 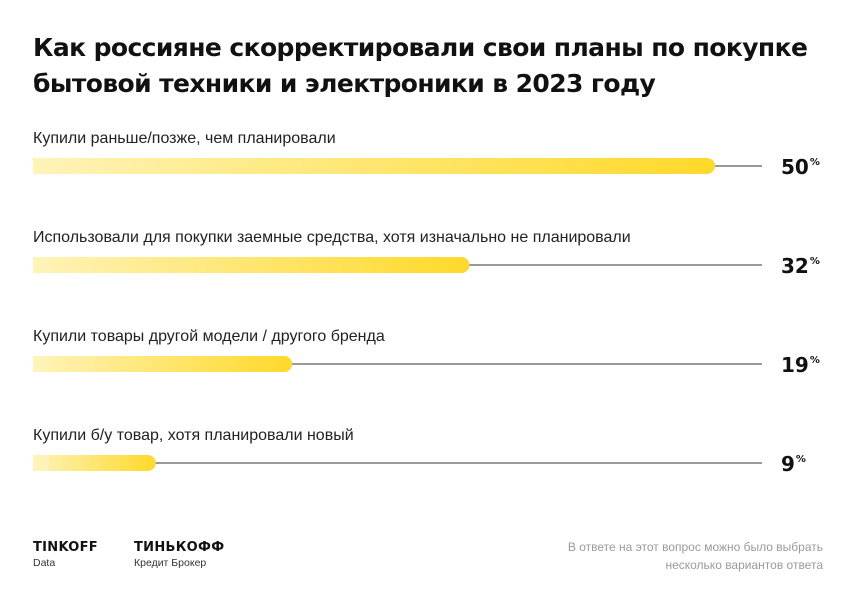 I want to click on bar-value-label: 32%, so click(x=800, y=266).